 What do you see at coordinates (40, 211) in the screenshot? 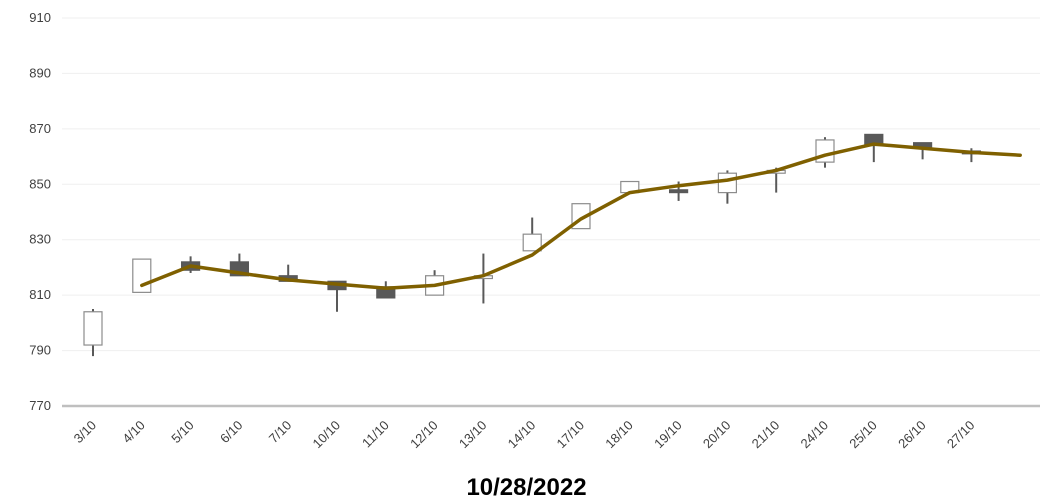
I see `y-axis-ticks: 770 790 810 830 850 870 890 910` at bounding box center [40, 211].